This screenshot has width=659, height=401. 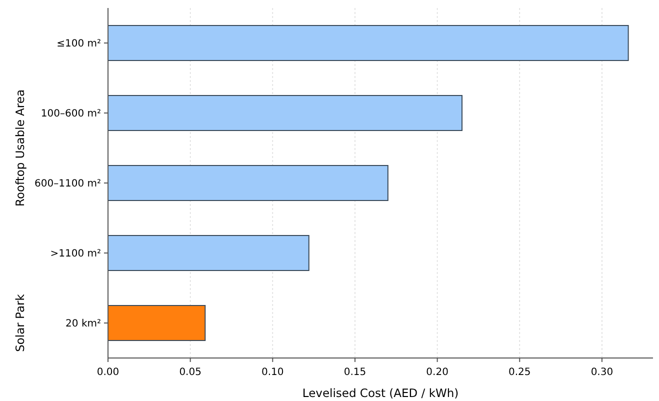 I want to click on x-tick-label: 0.00, so click(x=108, y=372).